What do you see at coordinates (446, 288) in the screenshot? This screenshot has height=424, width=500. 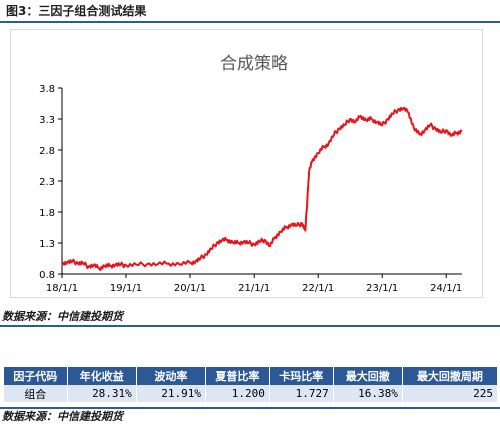 I see `x-tick-label: 24/1/1` at bounding box center [446, 288].